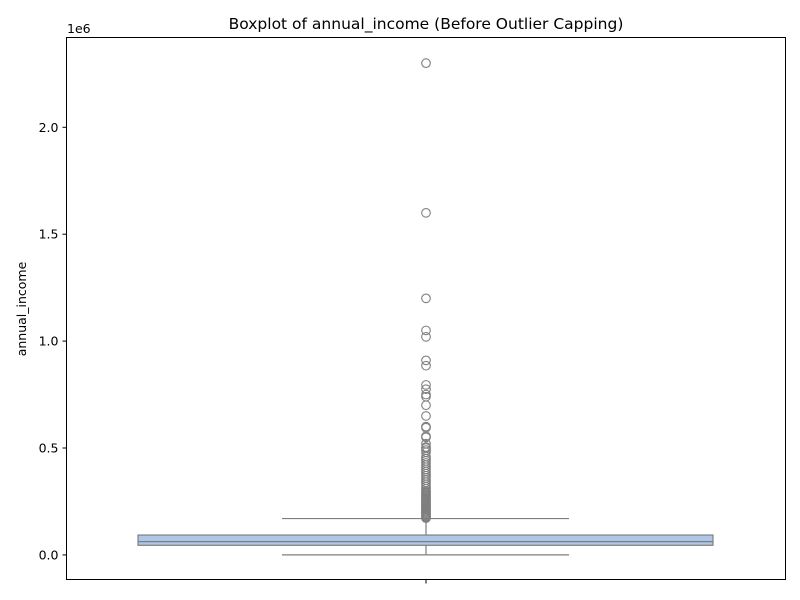  I want to click on y-tick-label: 1.5, so click(49, 234).